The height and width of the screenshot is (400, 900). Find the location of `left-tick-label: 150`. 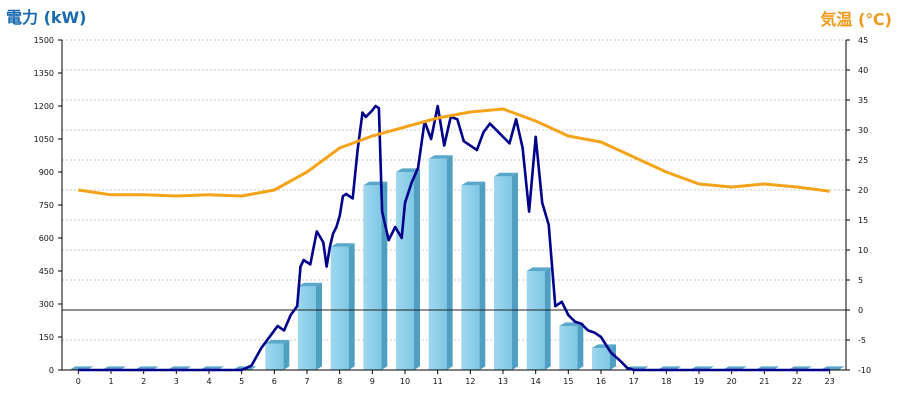

left-tick-label: 150 is located at coordinates (46, 337).